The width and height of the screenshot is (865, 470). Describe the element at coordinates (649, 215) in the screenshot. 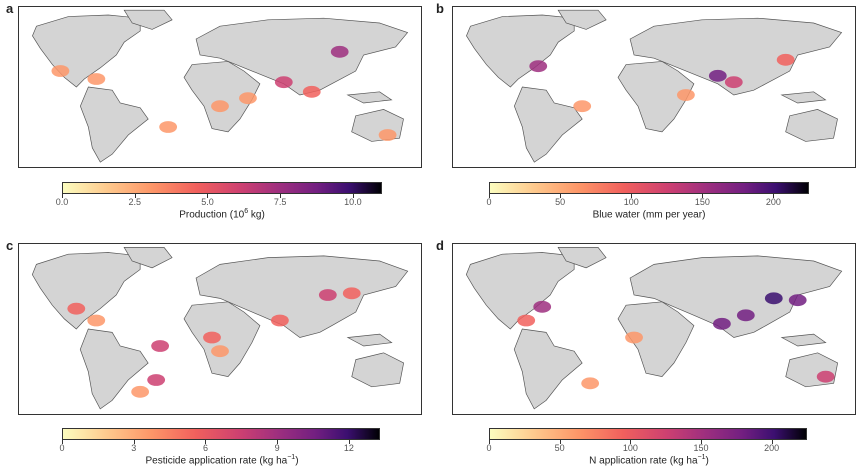

I see `colorbar-label-blue-water: Blue water (mm per year)` at that location.